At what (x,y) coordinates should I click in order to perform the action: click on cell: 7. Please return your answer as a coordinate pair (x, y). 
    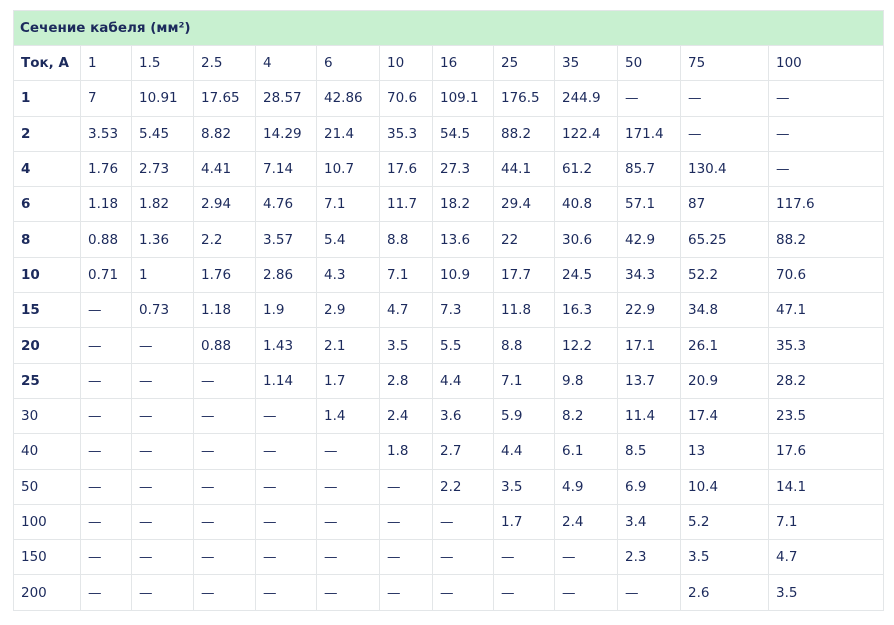
    Looking at the image, I should click on (106, 98).